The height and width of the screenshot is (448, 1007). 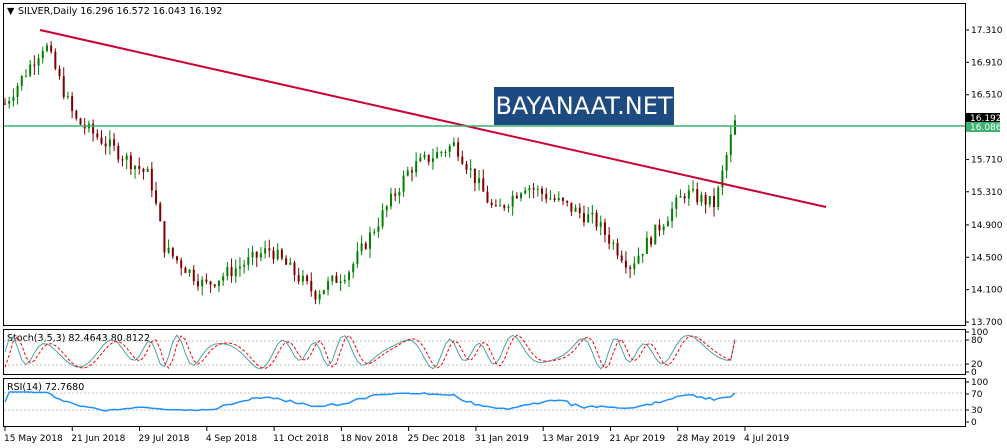 What do you see at coordinates (974, 373) in the screenshot?
I see `stoch-tick-label: 0` at bounding box center [974, 373].